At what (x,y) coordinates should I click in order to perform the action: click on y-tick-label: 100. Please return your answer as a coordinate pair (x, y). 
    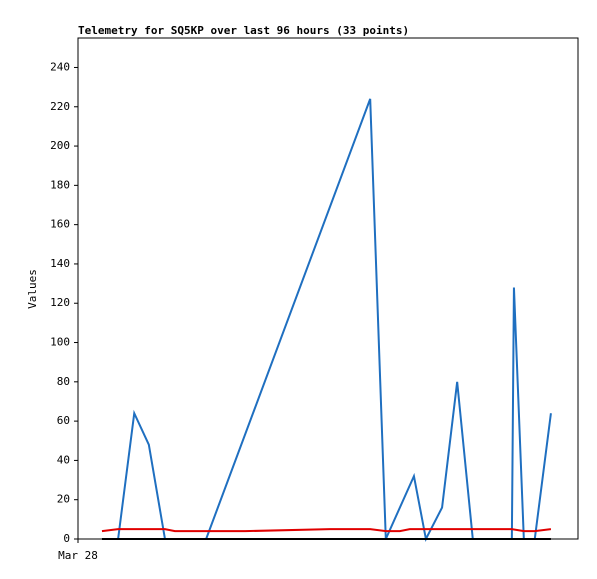
    Looking at the image, I should click on (60, 342).